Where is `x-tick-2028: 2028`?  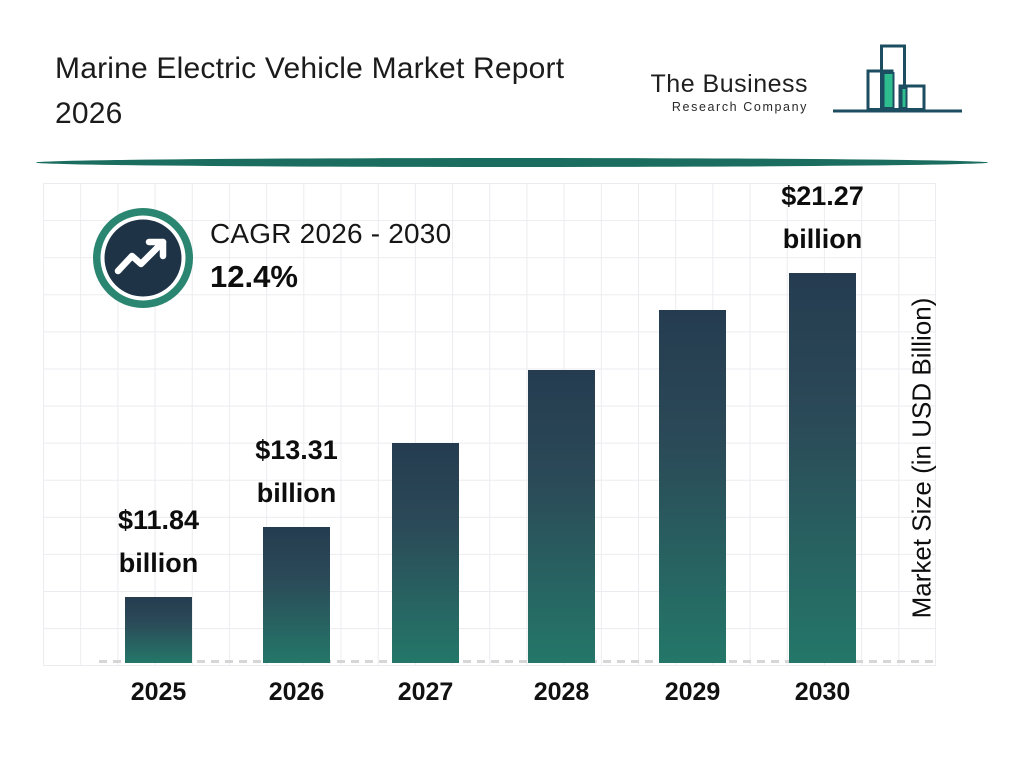 x-tick-2028: 2028 is located at coordinates (561, 692).